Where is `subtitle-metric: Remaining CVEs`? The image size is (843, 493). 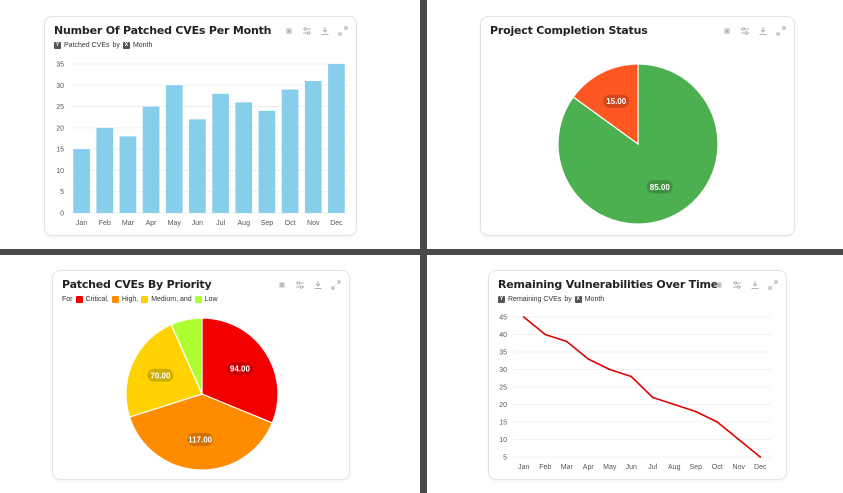 subtitle-metric: Remaining CVEs is located at coordinates (535, 299).